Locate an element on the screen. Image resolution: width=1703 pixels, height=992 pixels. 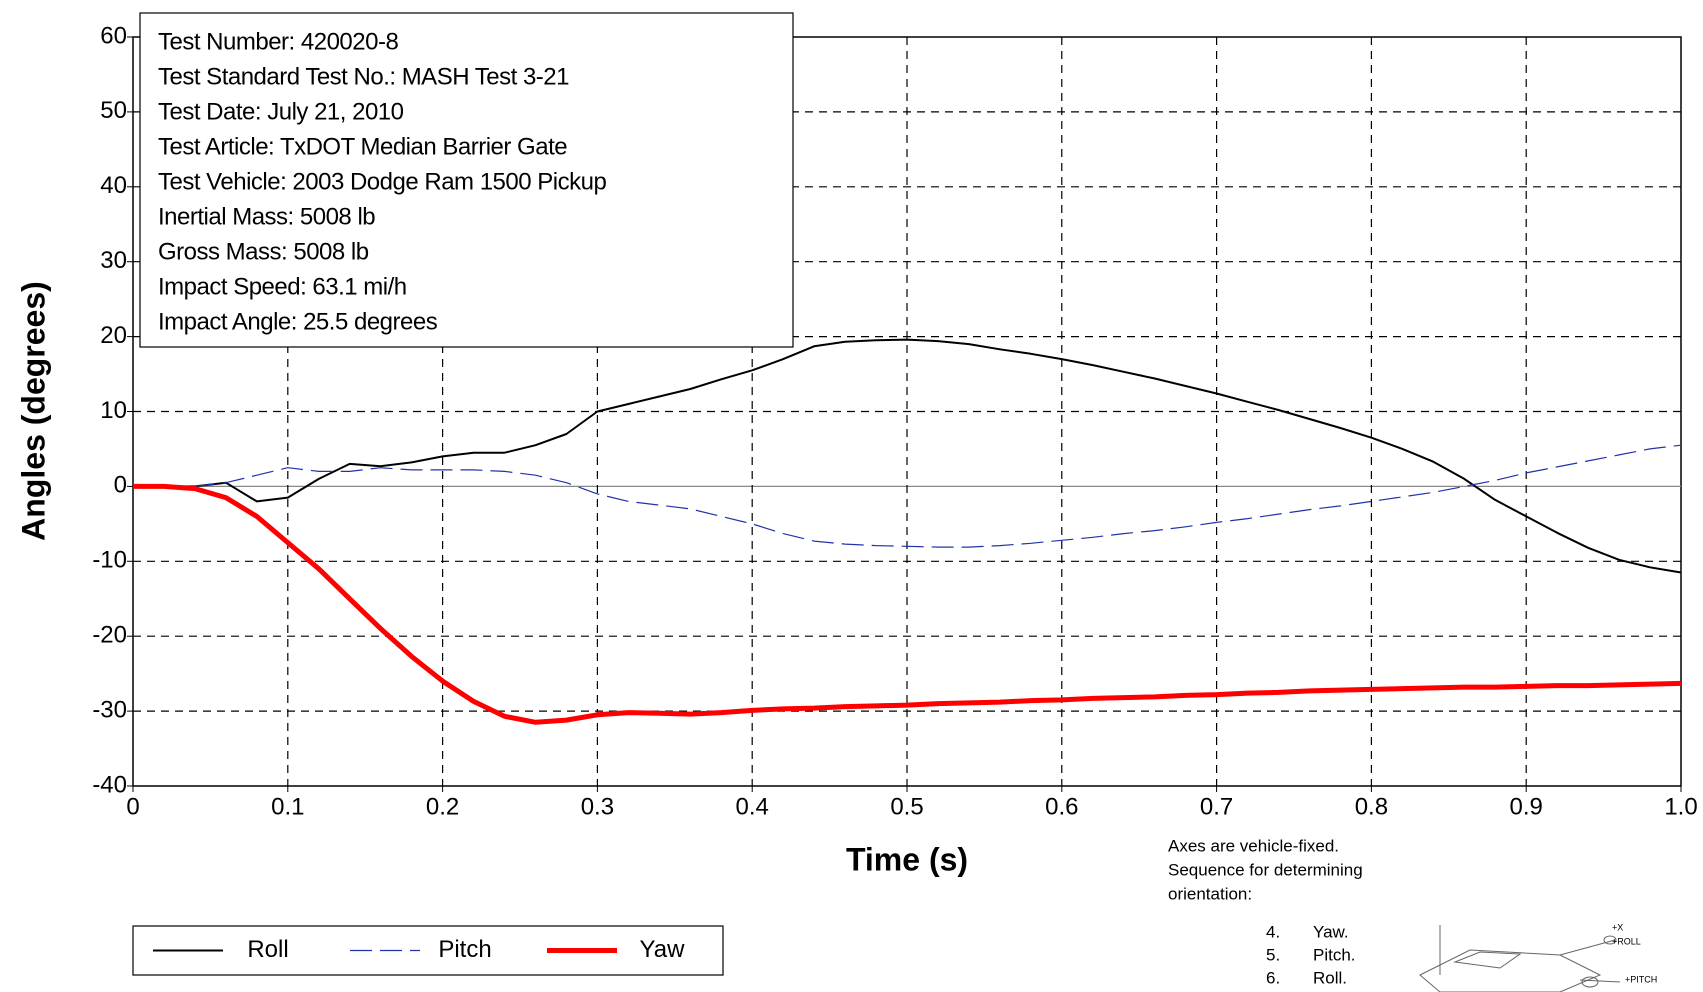
legend-label: Yaw is located at coordinates (663, 949).